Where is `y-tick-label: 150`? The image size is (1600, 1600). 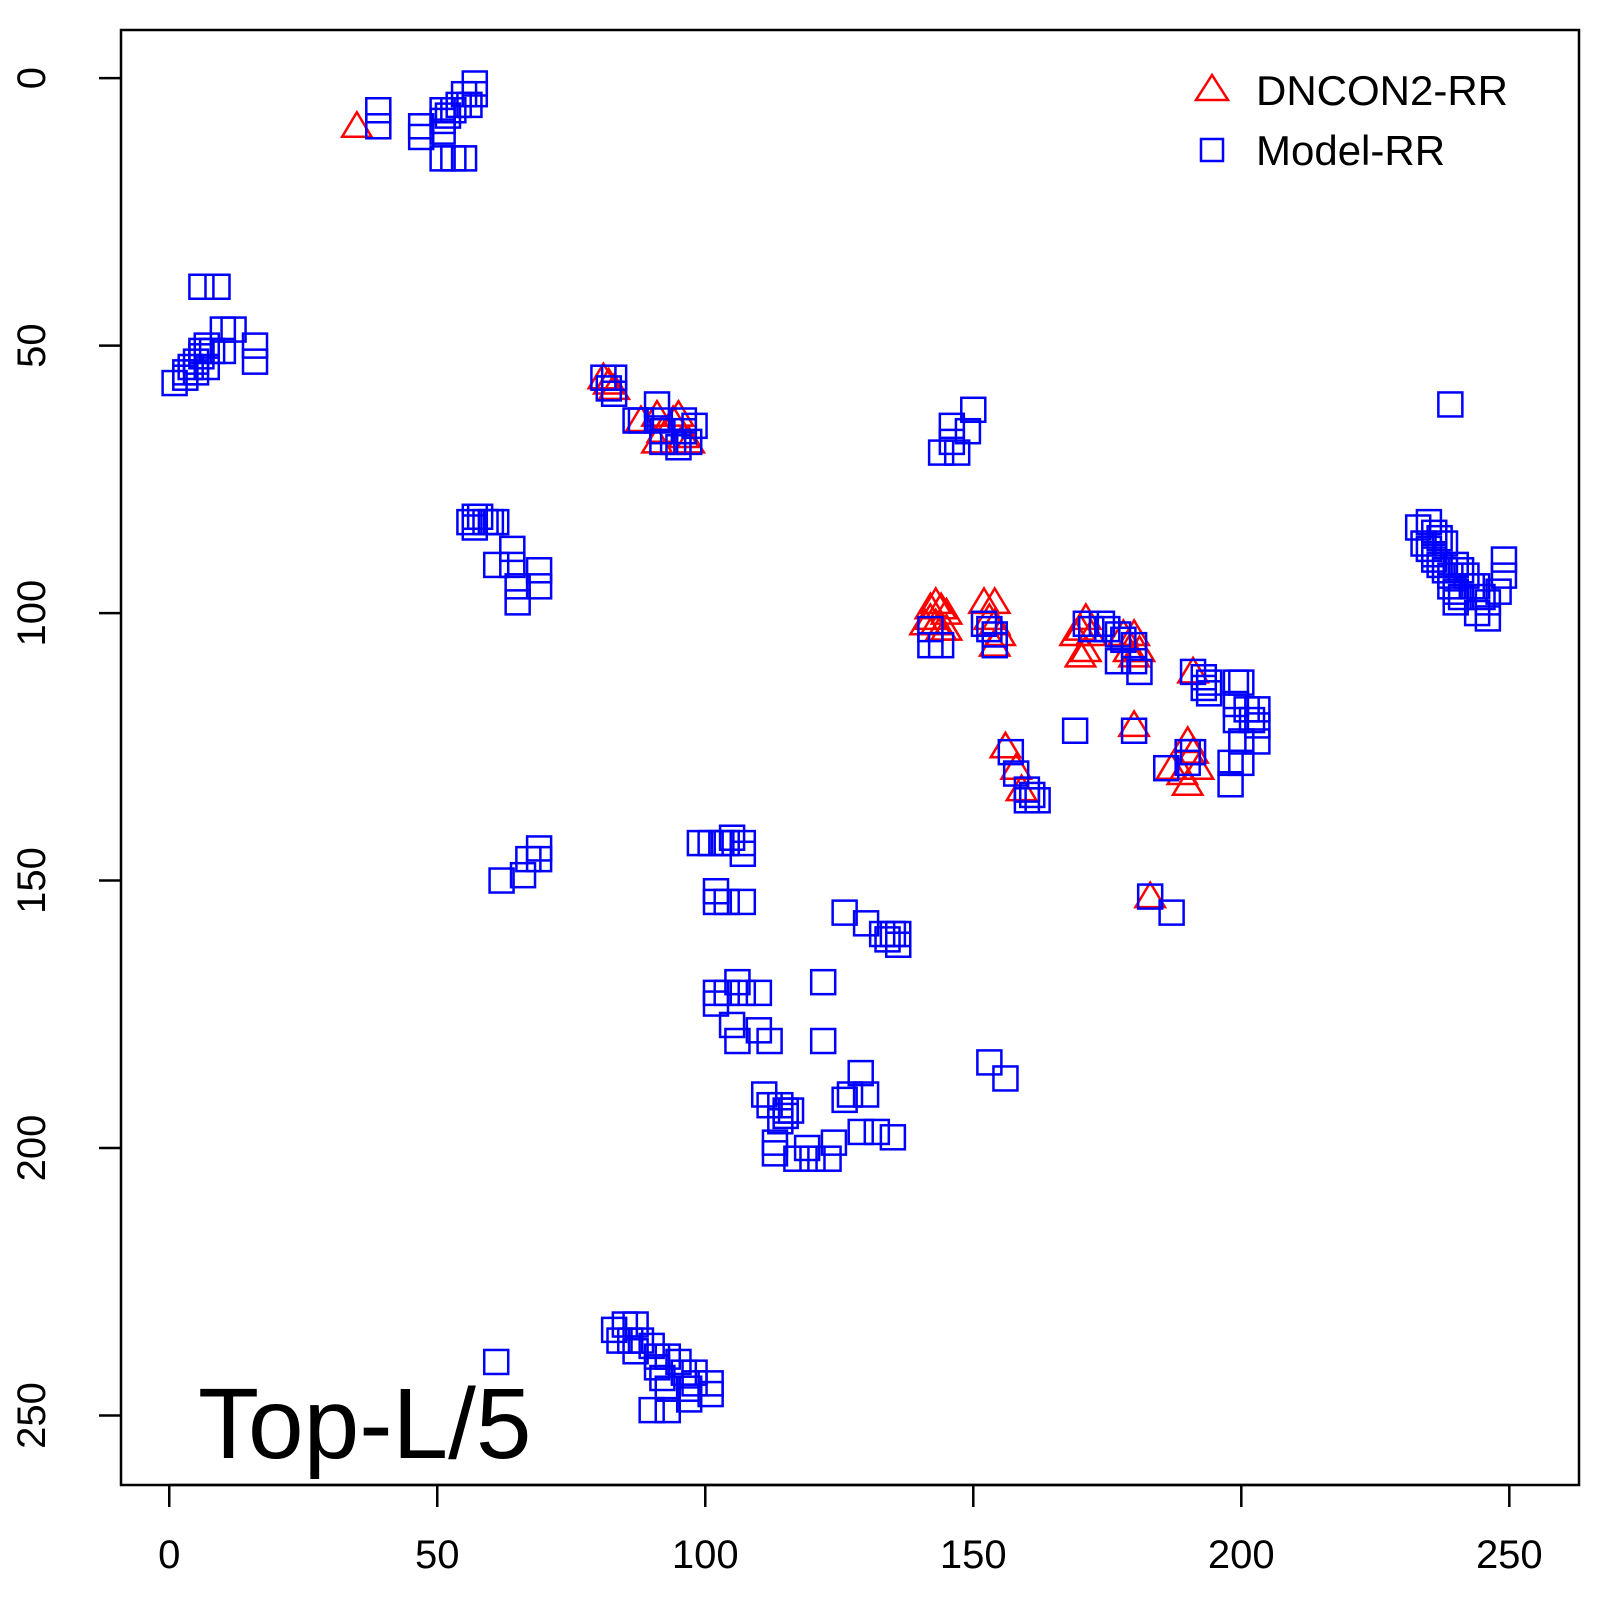 y-tick-label: 150 is located at coordinates (32, 880).